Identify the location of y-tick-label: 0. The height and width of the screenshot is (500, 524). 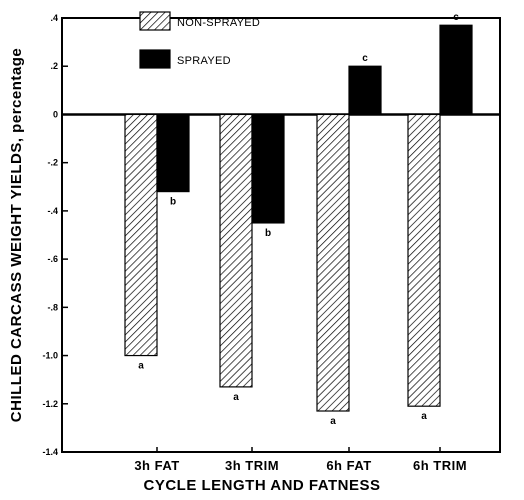
(55, 114).